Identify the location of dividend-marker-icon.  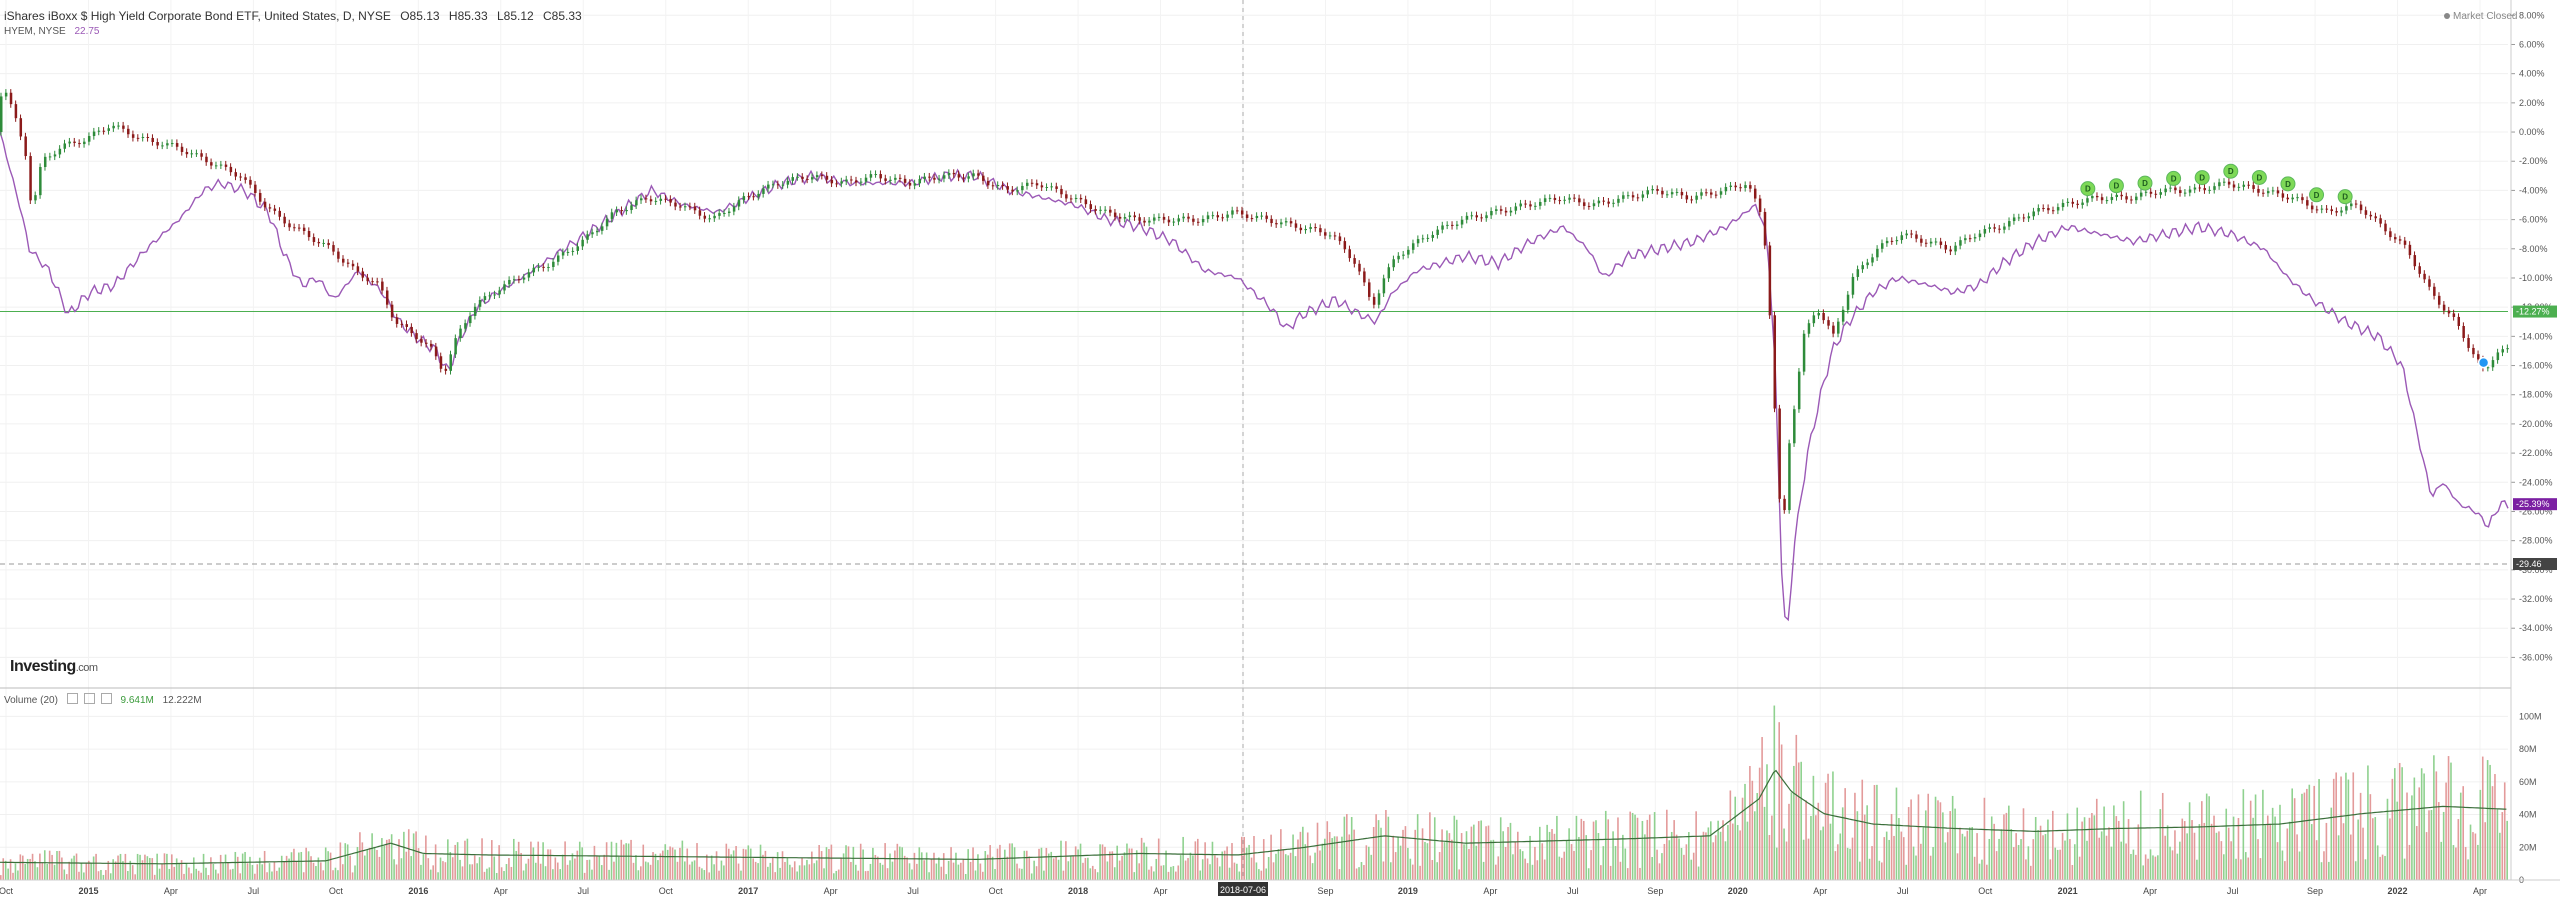
(2088, 189).